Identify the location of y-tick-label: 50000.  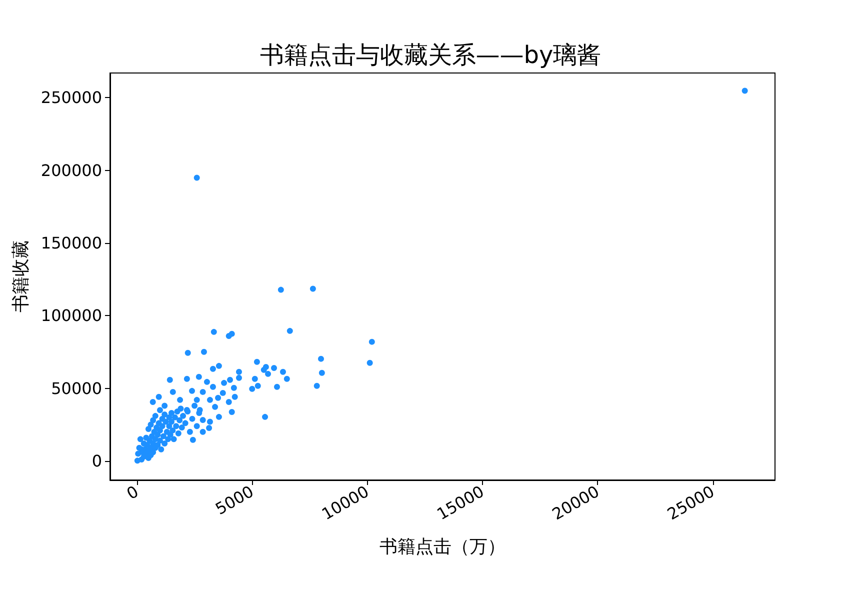
(76, 388).